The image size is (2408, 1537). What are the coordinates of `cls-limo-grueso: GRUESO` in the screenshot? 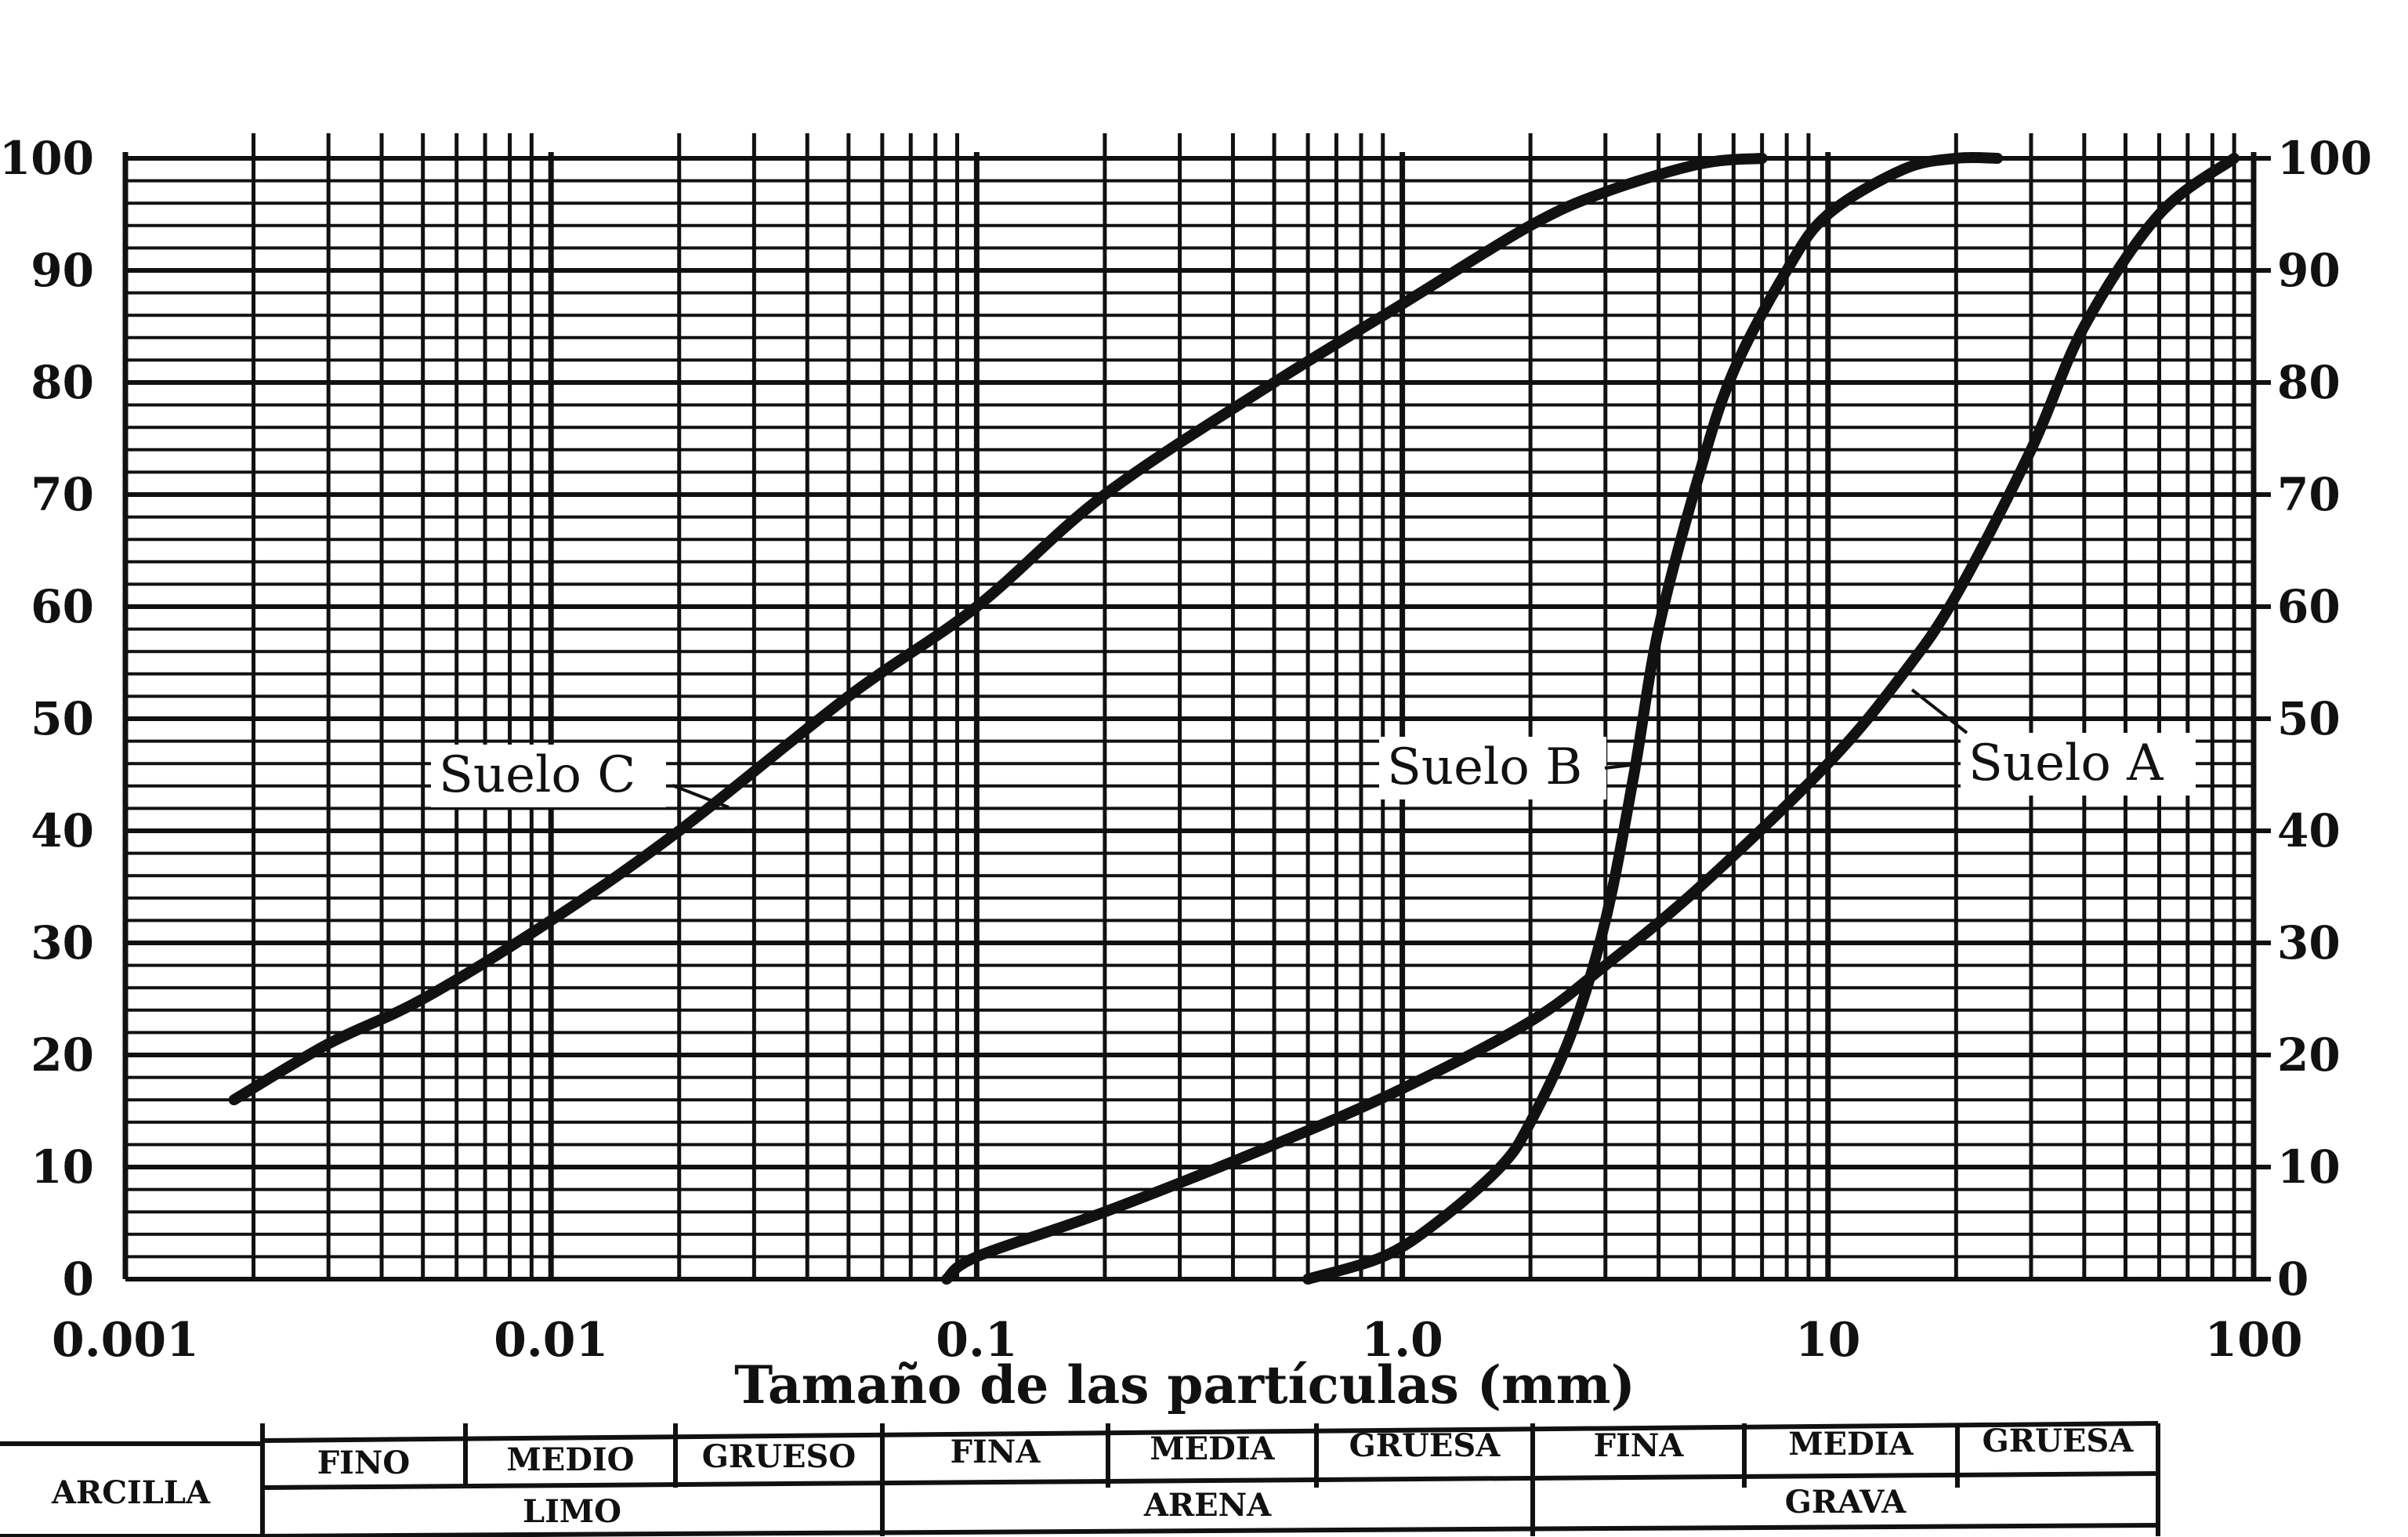 It's located at (779, 1457).